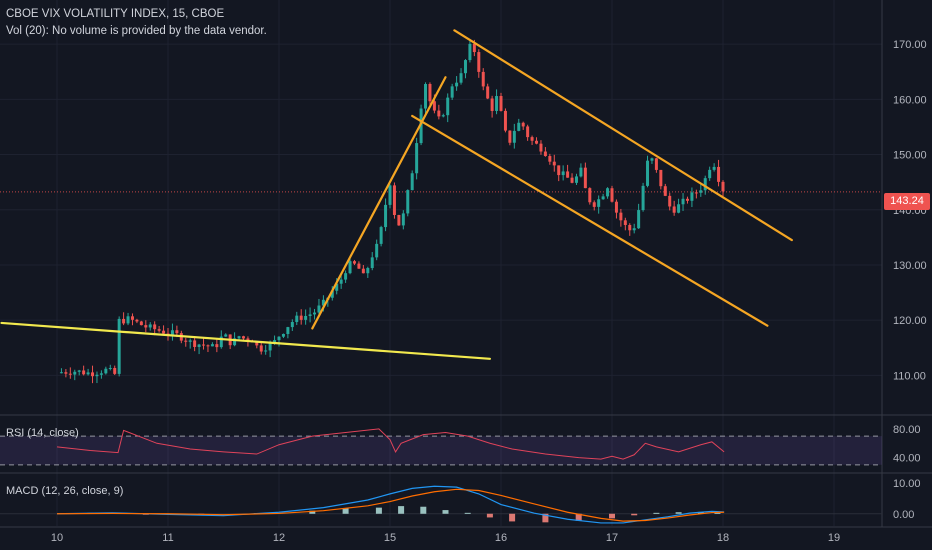 The image size is (932, 550). I want to click on macd-label: MACD (12, 26, close, 9), so click(64, 491).